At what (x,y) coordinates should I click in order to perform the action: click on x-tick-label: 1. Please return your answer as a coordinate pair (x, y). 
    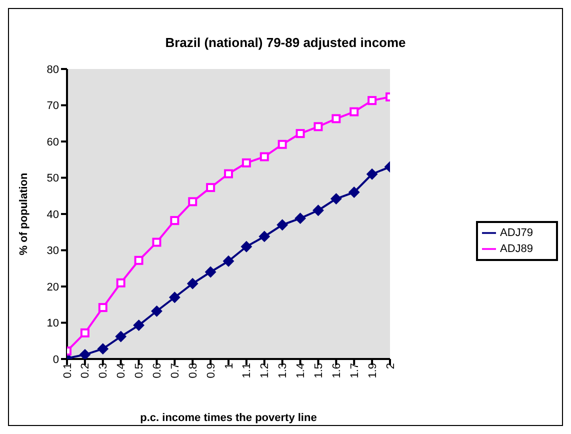
    Looking at the image, I should click on (229, 366).